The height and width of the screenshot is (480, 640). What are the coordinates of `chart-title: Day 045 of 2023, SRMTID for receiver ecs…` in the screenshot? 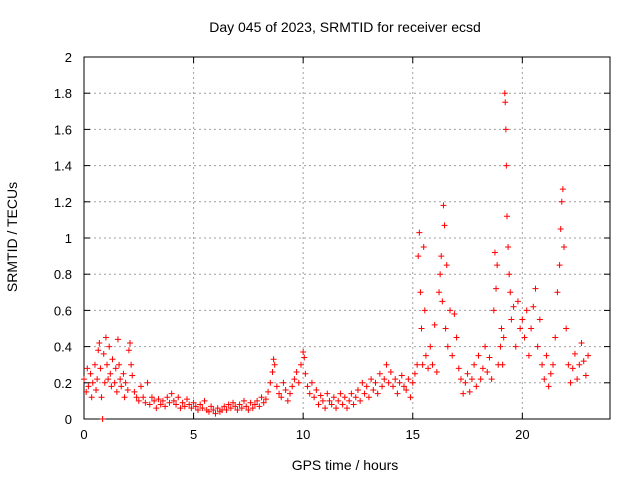 It's located at (345, 27).